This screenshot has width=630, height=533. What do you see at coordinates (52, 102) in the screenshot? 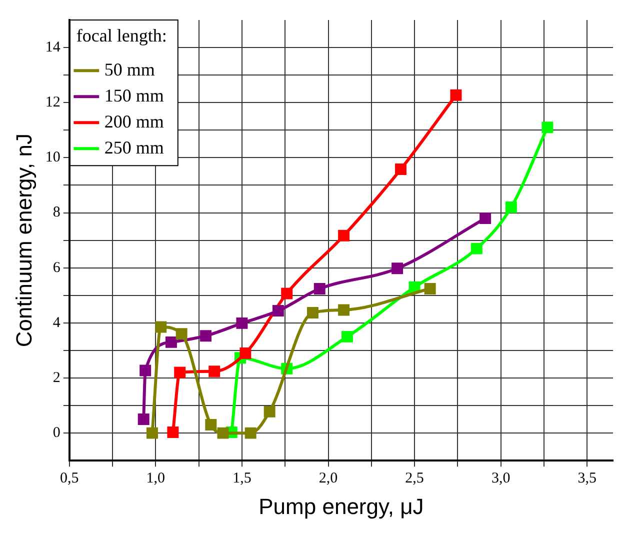
I see `y-tick-label: 12` at bounding box center [52, 102].